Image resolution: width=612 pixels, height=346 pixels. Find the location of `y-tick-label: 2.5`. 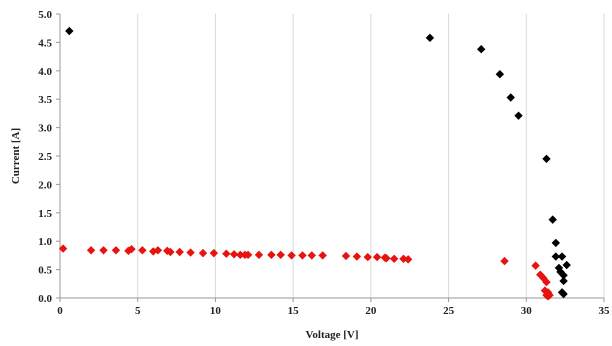

y-tick-label: 2.5 is located at coordinates (45, 157).